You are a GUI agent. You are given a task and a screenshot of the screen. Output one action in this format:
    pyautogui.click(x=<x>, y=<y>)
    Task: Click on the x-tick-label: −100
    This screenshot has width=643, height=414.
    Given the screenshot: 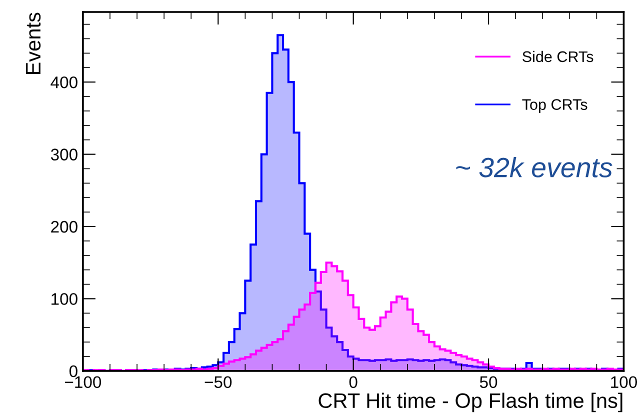 What is the action you would take?
    pyautogui.click(x=83, y=382)
    